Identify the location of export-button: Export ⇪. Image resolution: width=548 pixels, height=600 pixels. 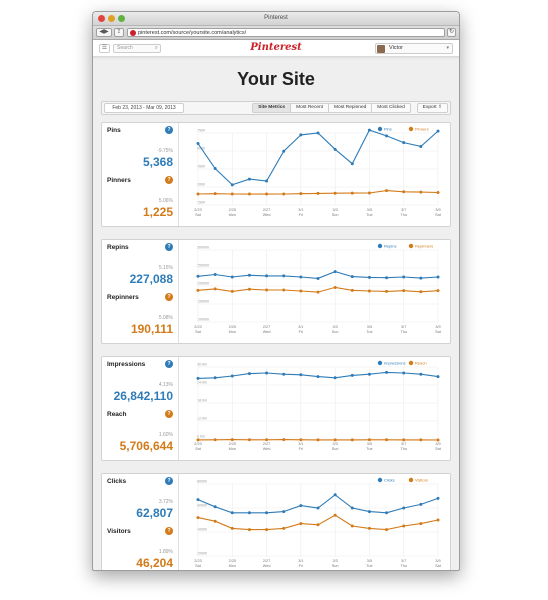
(432, 108).